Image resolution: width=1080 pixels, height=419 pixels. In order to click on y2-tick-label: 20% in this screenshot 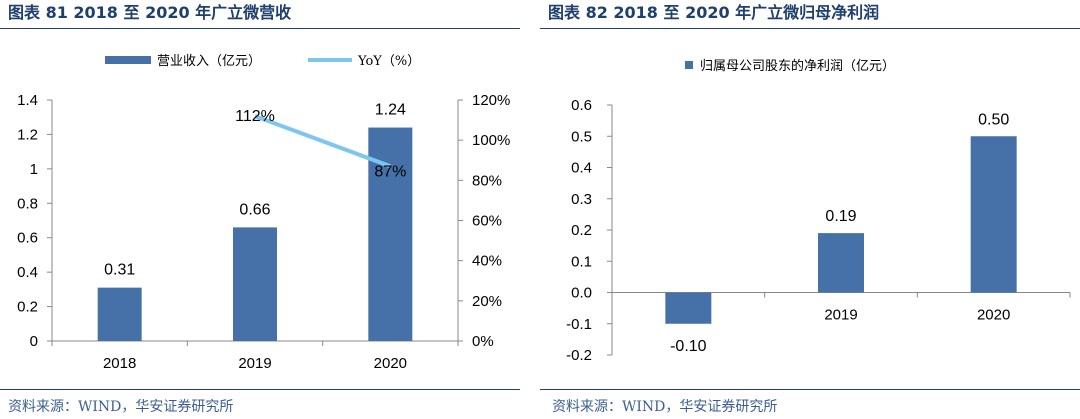, I will do `click(487, 301)`.